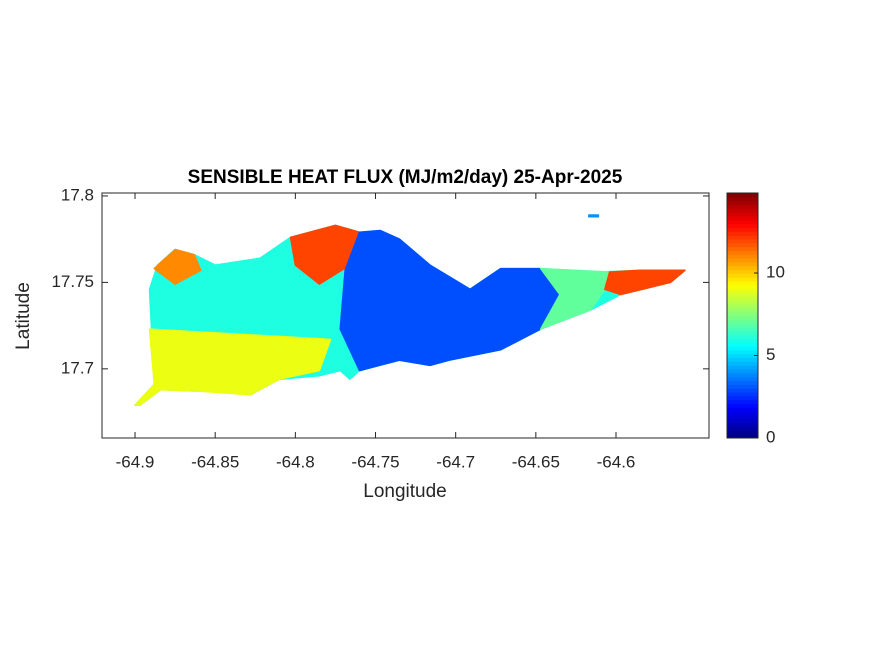 The width and height of the screenshot is (875, 661). Describe the element at coordinates (135, 461) in the screenshot. I see `x-tick-label: -64.9` at that location.